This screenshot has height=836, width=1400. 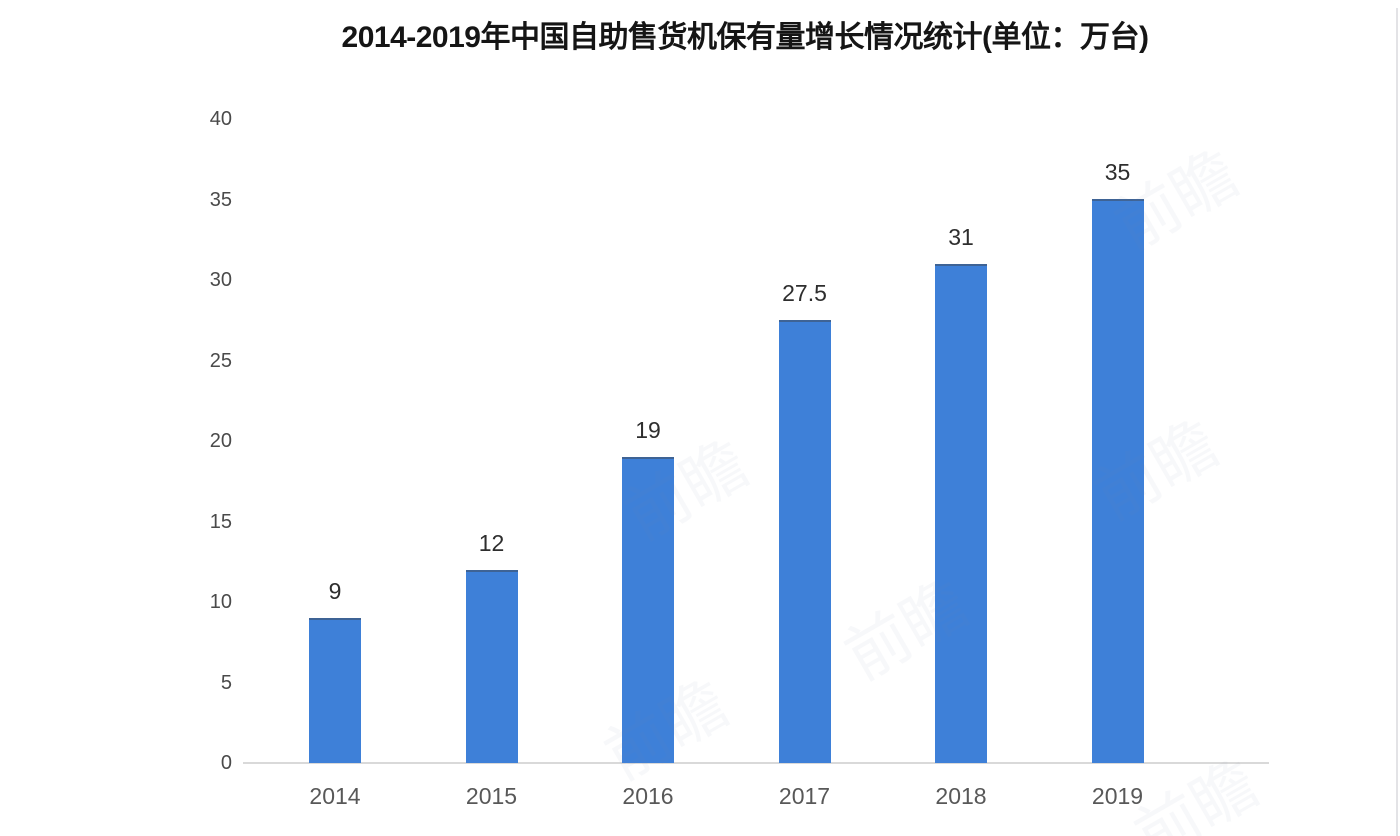 I want to click on y-tick-label-5: 5, so click(x=226, y=682).